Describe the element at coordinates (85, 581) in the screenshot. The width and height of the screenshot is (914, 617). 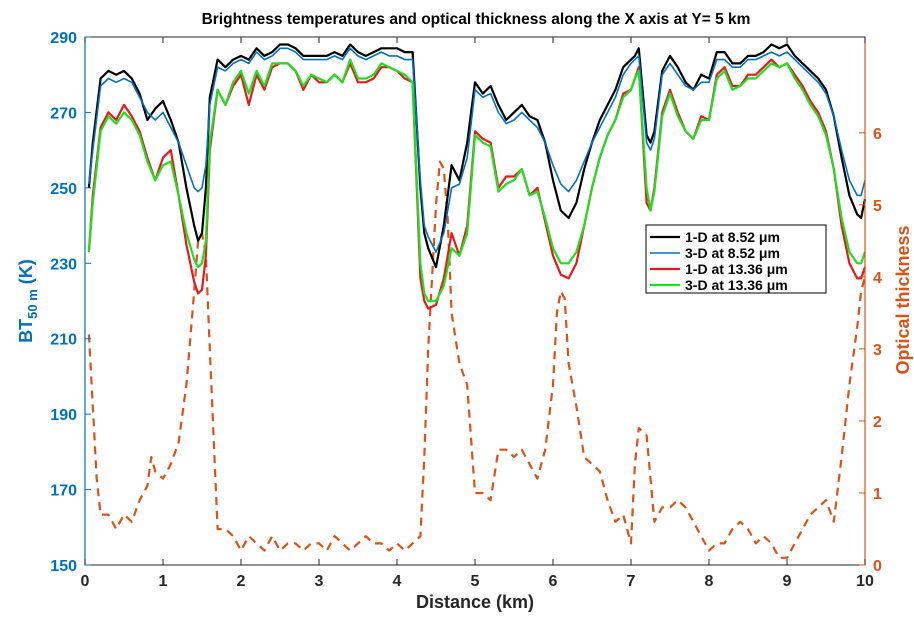
I see `x-tick-label: 0` at that location.